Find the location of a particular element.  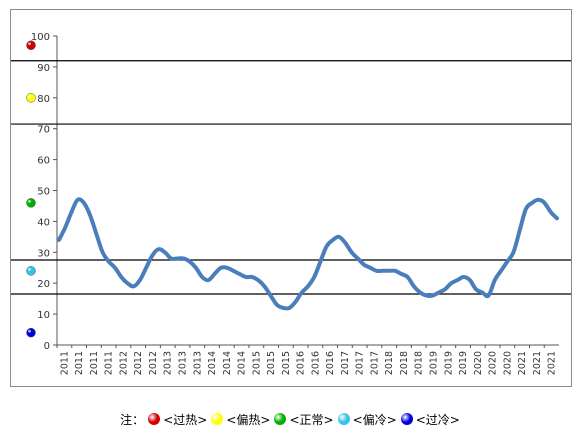

y-tick-label: 30 is located at coordinates (43, 253).